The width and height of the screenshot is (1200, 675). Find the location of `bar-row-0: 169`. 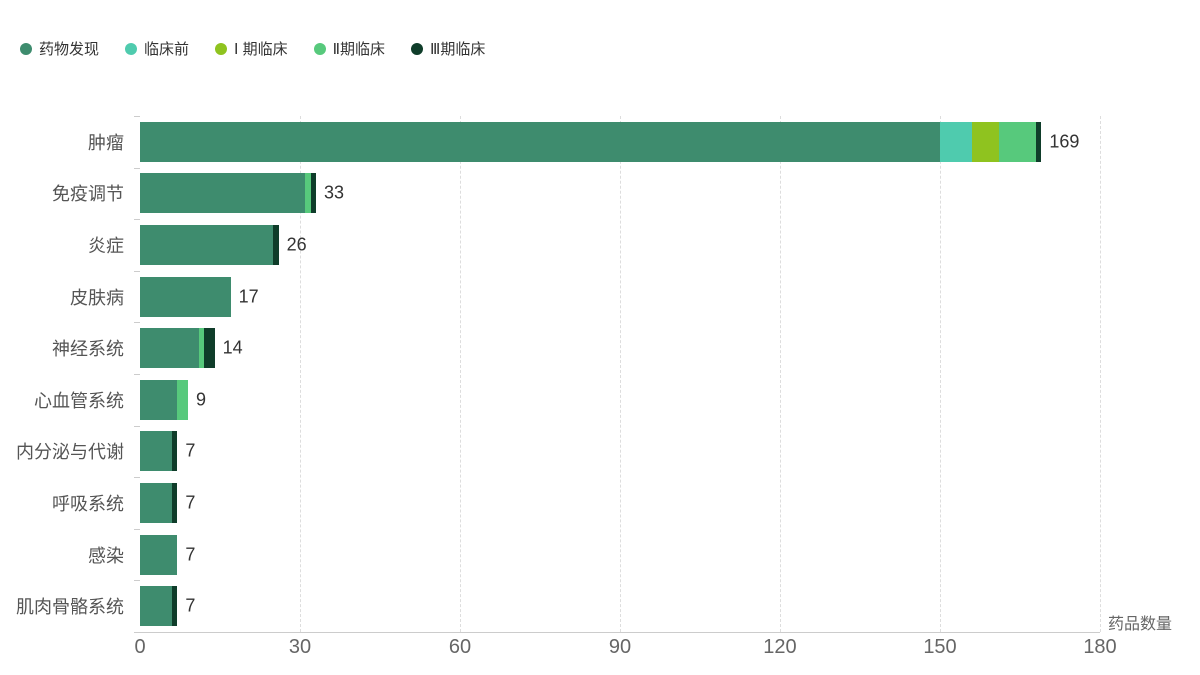

bar-row-0: 169 is located at coordinates (620, 142).